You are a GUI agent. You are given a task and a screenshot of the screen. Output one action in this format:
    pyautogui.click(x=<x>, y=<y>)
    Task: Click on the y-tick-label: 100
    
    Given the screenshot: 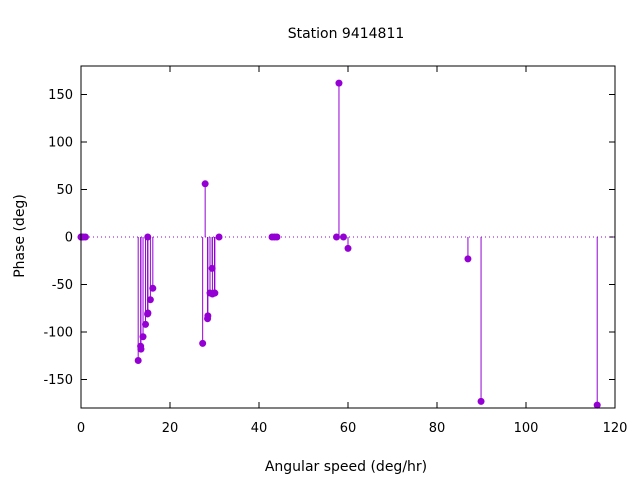 What is the action you would take?
    pyautogui.click(x=60, y=143)
    